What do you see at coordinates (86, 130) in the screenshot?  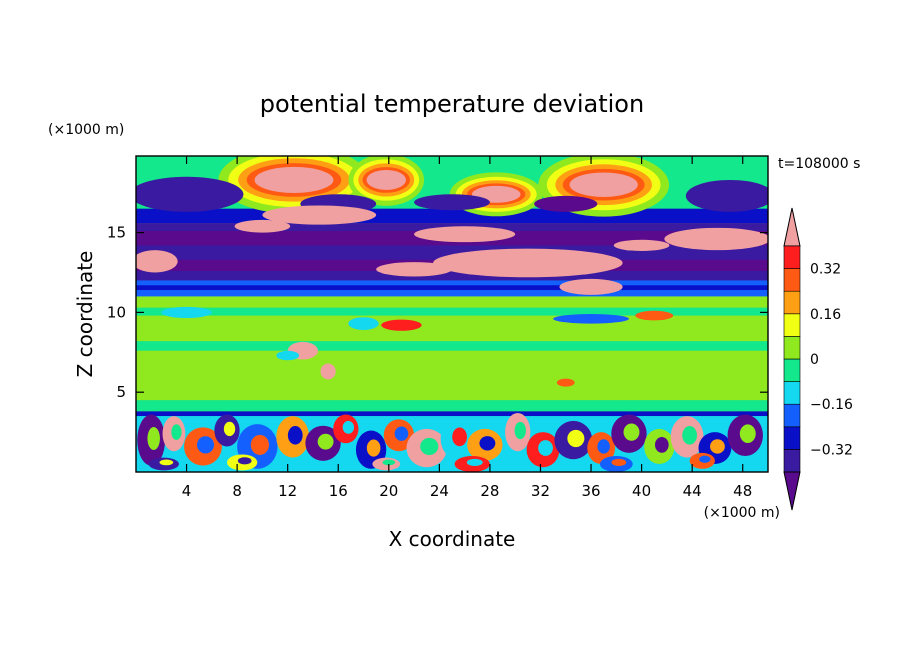 I see `y-unit-label: (×1000 m)` at bounding box center [86, 130].